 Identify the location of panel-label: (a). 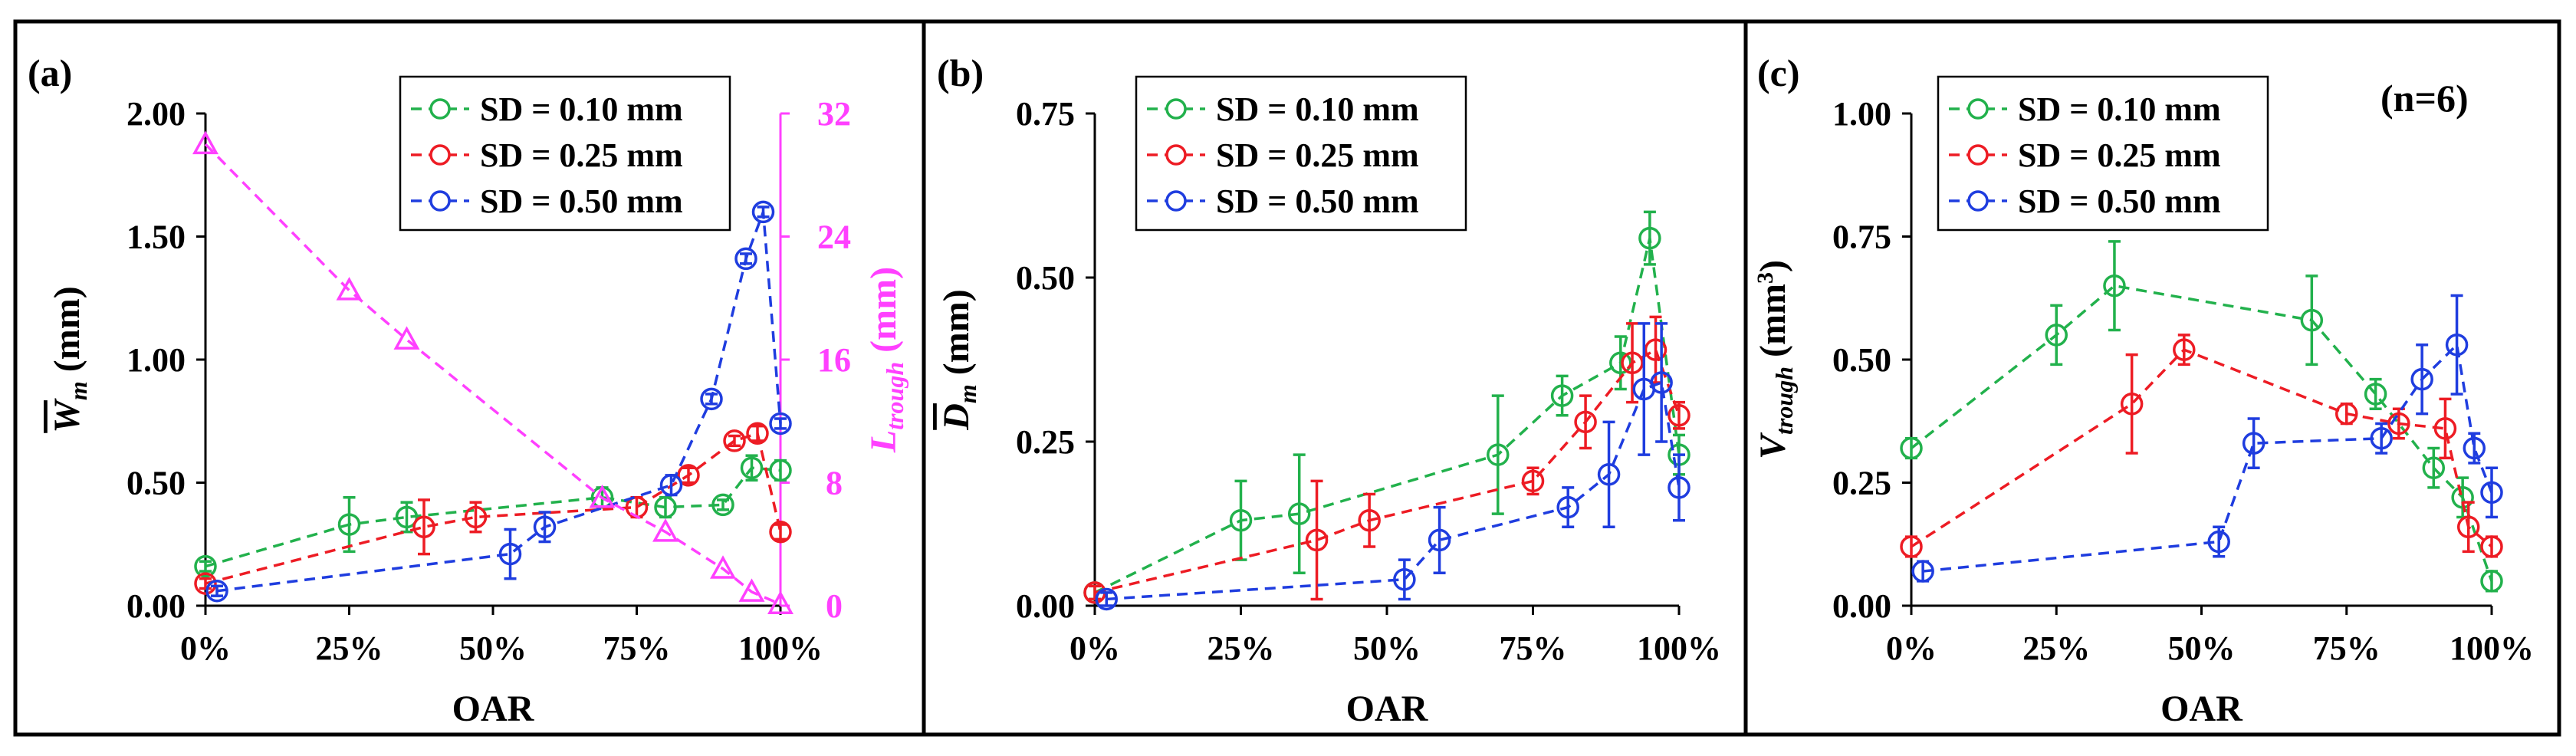
(50, 72).